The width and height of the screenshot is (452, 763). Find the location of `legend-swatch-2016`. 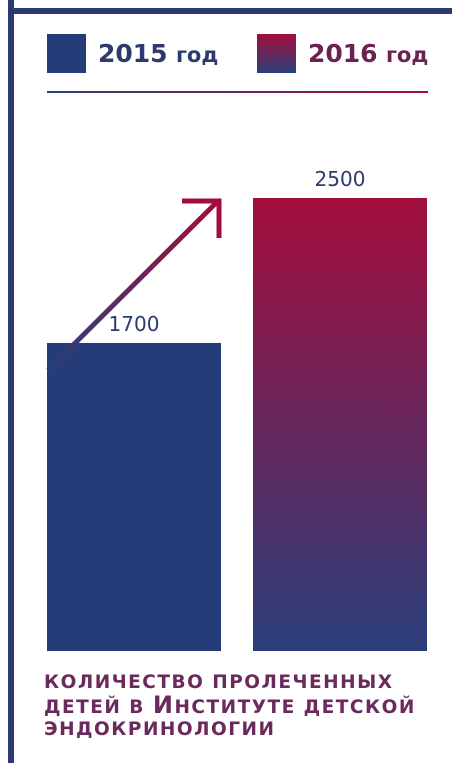

legend-swatch-2016 is located at coordinates (276, 53).